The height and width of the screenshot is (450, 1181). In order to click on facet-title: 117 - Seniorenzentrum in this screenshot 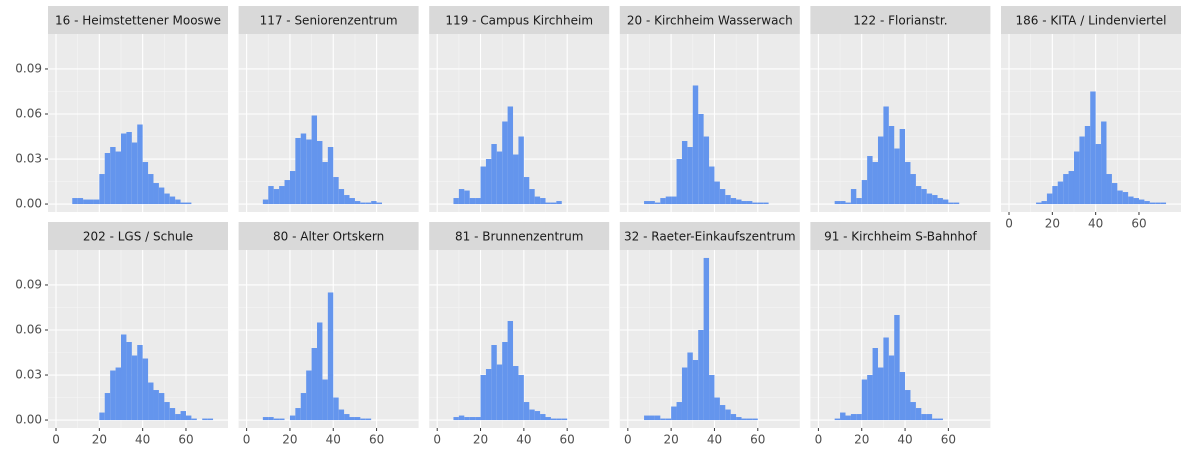, I will do `click(329, 21)`.